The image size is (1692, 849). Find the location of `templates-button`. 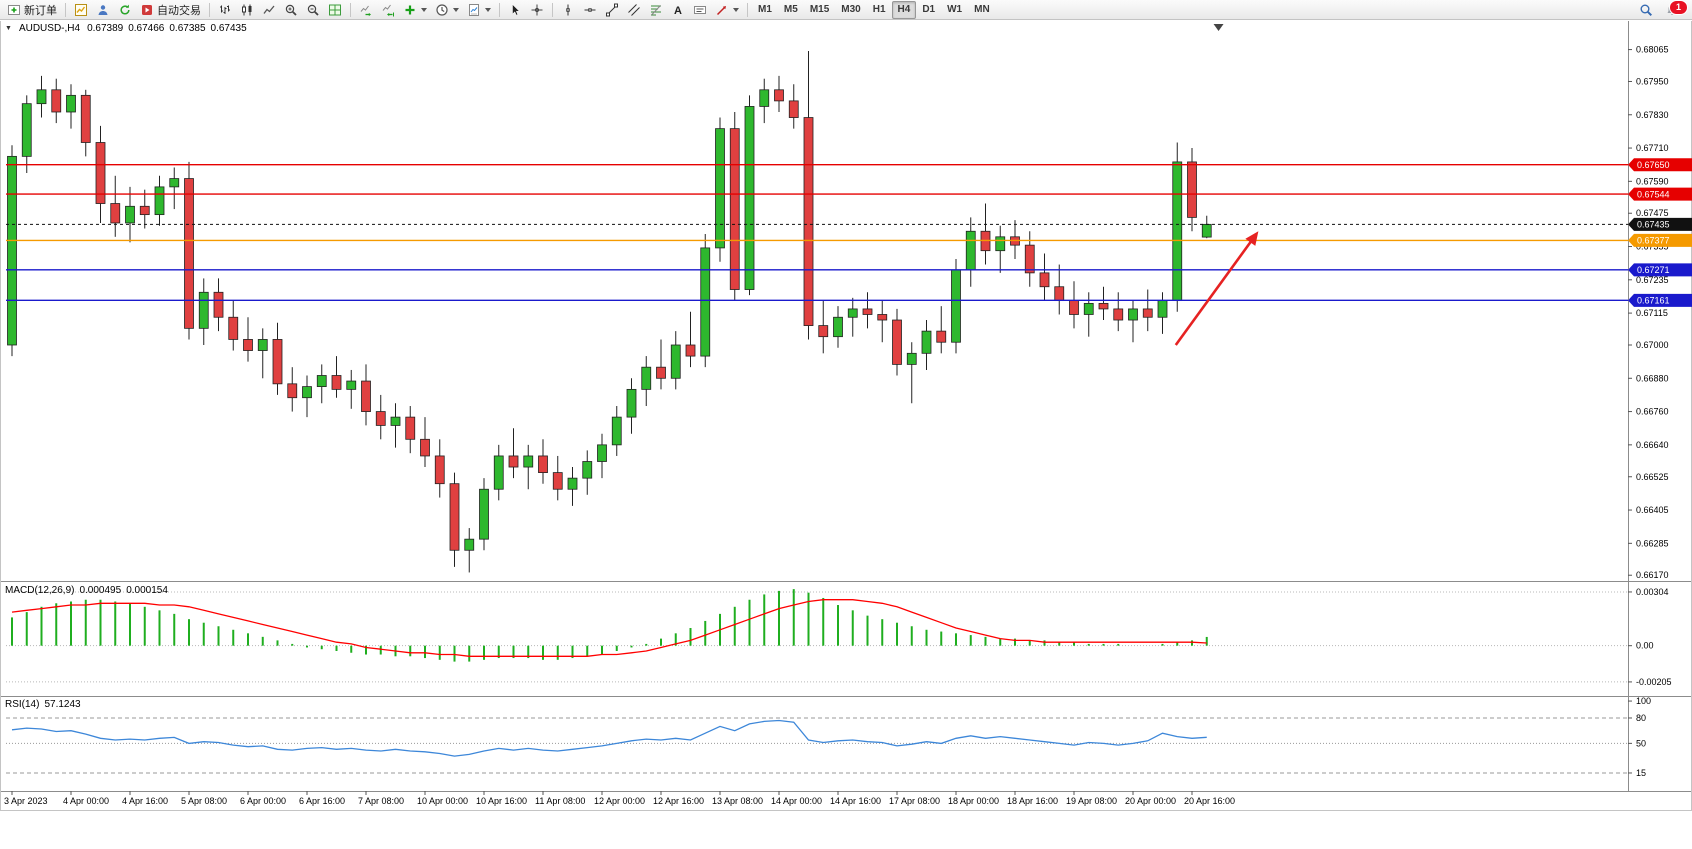

templates-button is located at coordinates (479, 10).